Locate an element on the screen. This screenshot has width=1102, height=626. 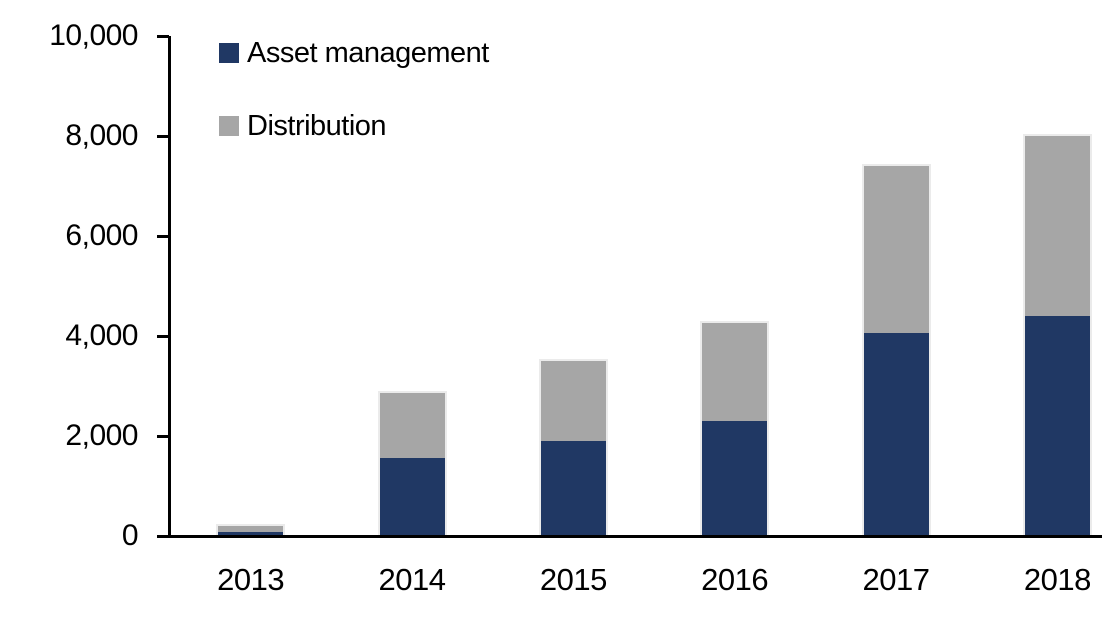
x-tick-label-2016: 2016 is located at coordinates (735, 579).